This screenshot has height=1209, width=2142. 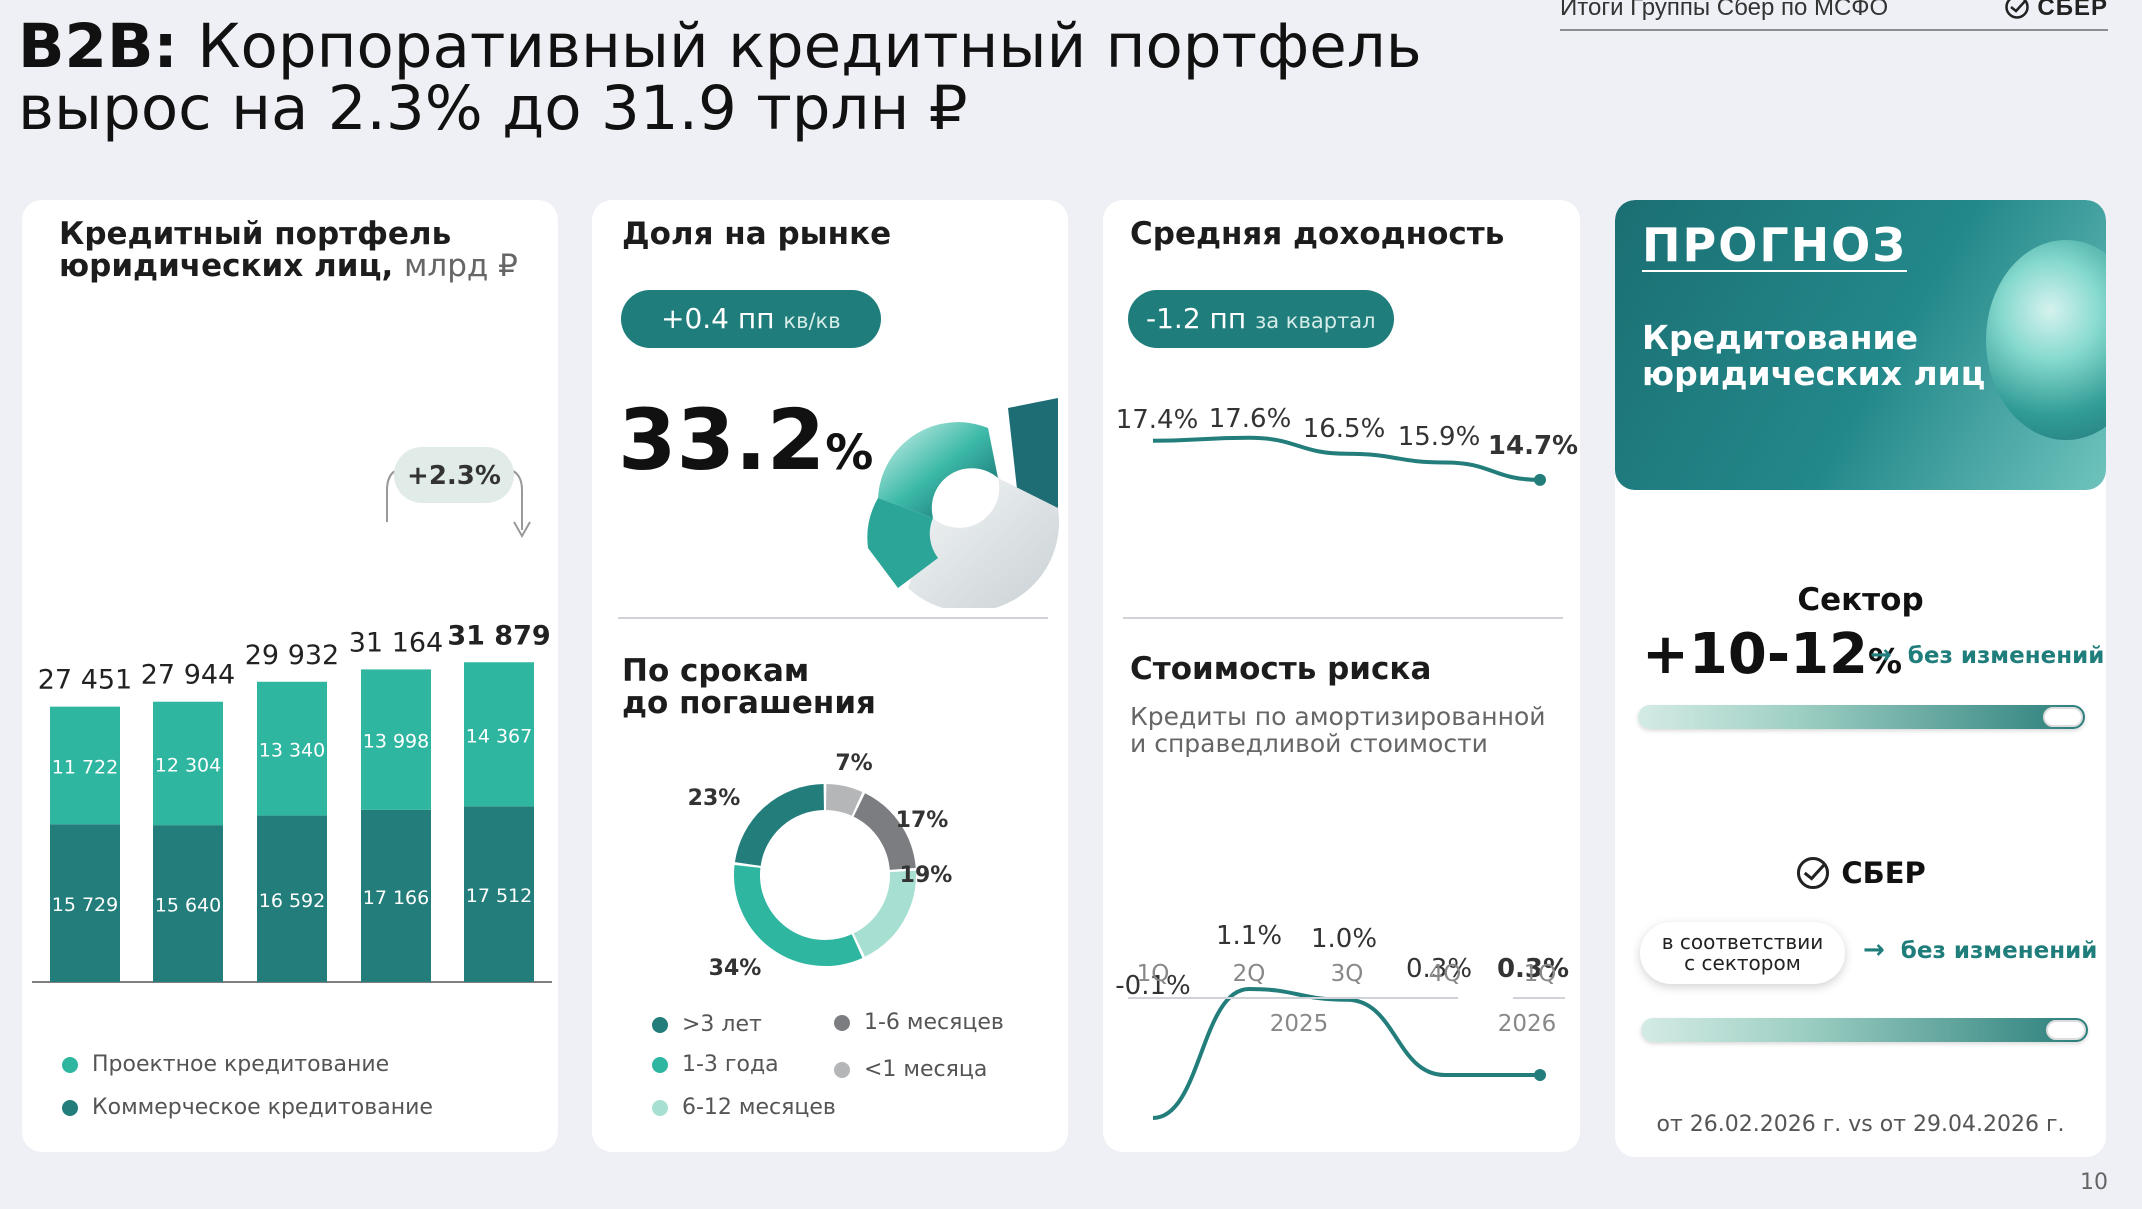 I want to click on sber-change: → без изменений, so click(x=1980, y=950).